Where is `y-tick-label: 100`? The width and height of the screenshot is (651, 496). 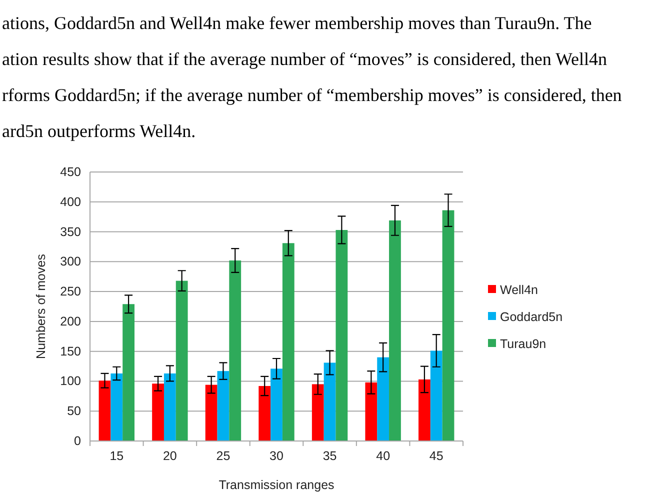
y-tick-label: 100 is located at coordinates (71, 381).